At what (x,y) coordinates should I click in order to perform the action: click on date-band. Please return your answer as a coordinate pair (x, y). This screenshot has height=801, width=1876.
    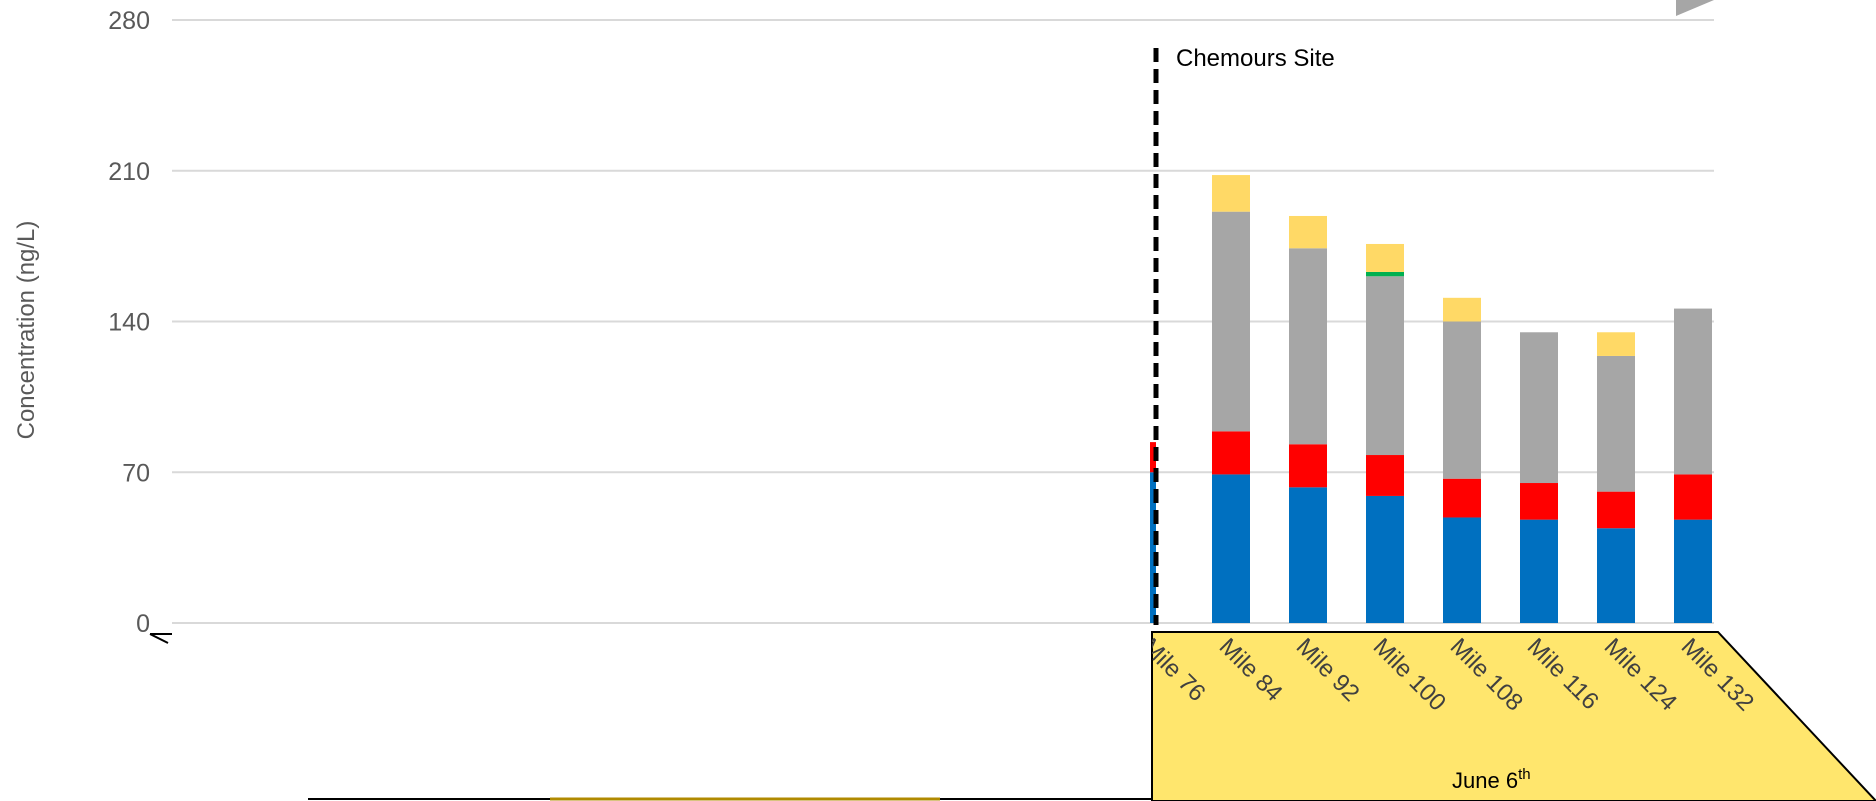
    Looking at the image, I should click on (1513, 716).